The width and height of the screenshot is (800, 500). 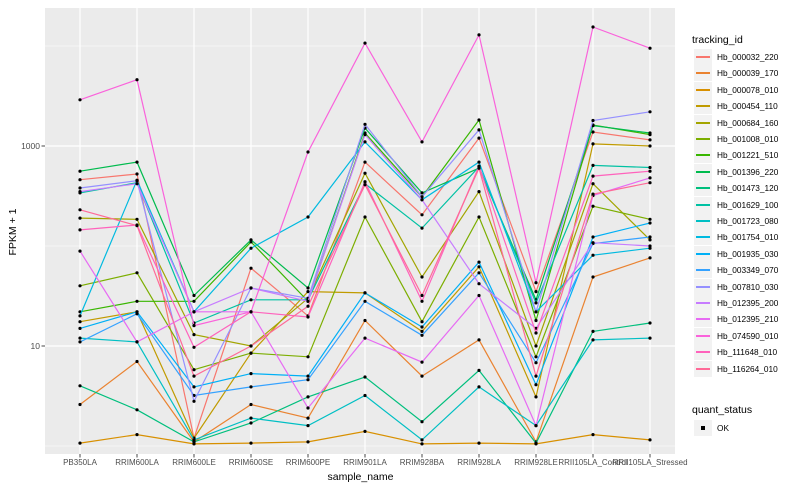 What do you see at coordinates (479, 462) in the screenshot?
I see `x-tick-label: RRIM928LA` at bounding box center [479, 462].